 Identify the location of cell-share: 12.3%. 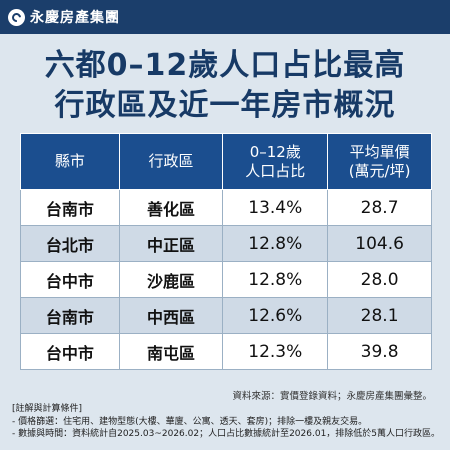
(275, 351).